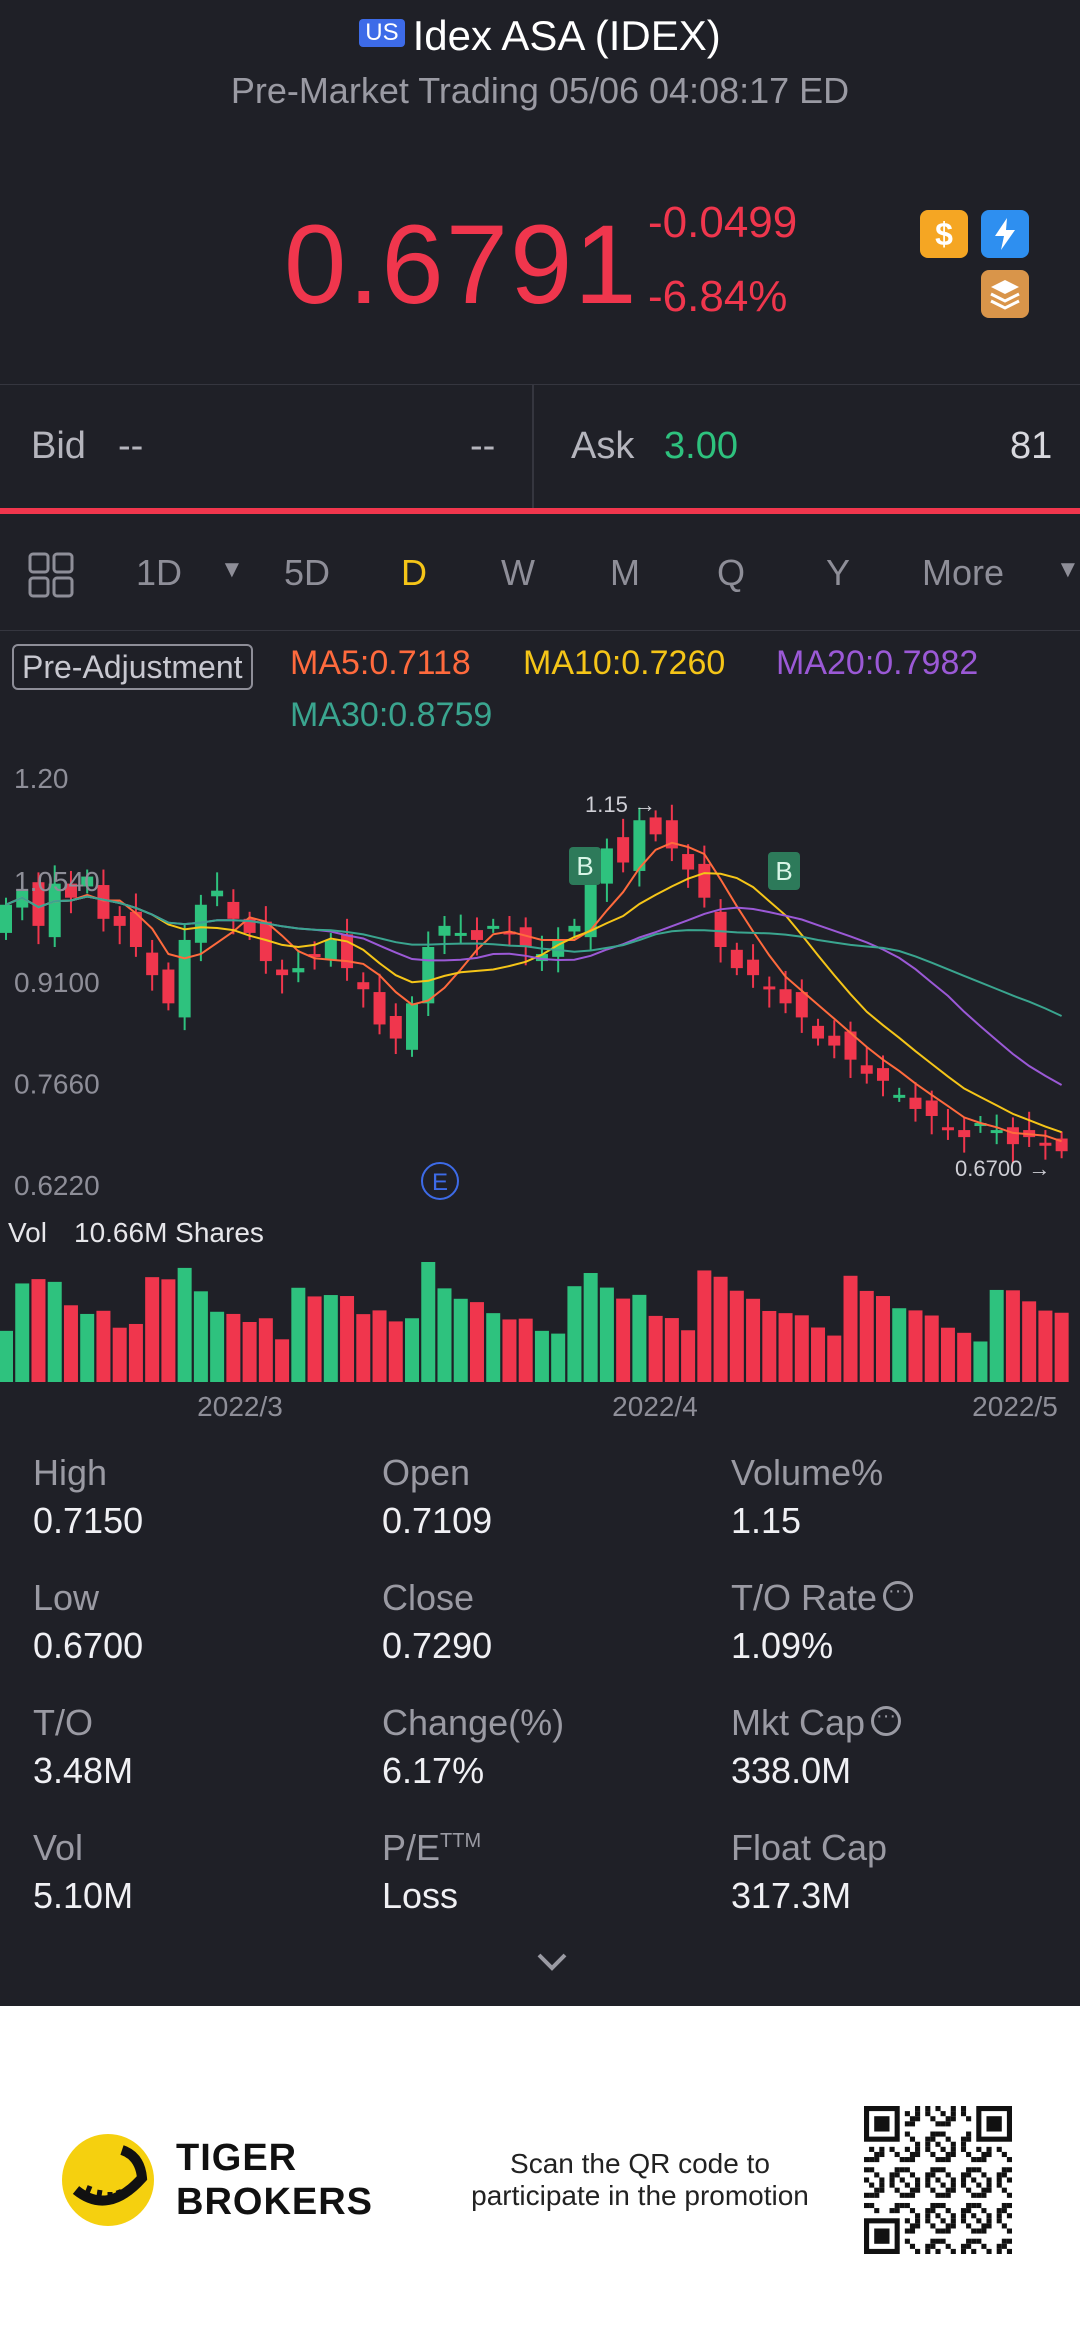  Describe the element at coordinates (473, 1722) in the screenshot. I see `stat-label: Change(%)` at that location.